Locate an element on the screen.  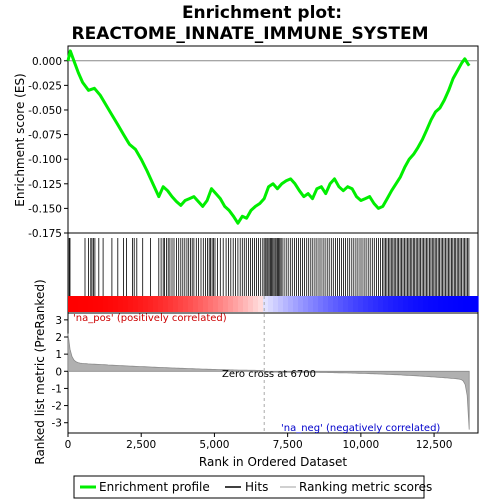
x-axis: 0 2,500 5,000 7,500 10,000 12,500 is located at coordinates (259, 442).